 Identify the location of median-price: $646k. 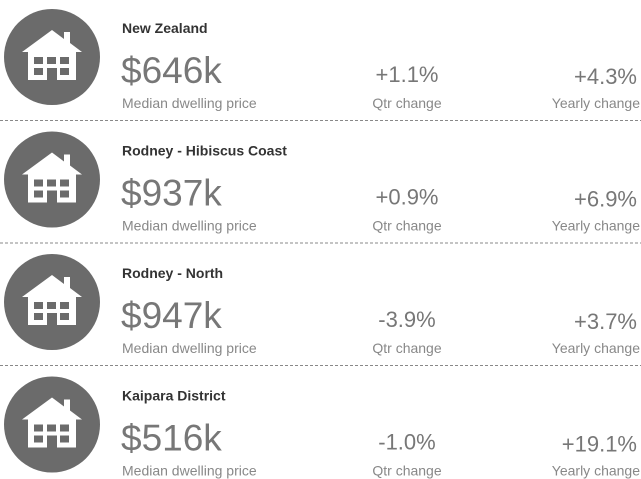
(171, 70).